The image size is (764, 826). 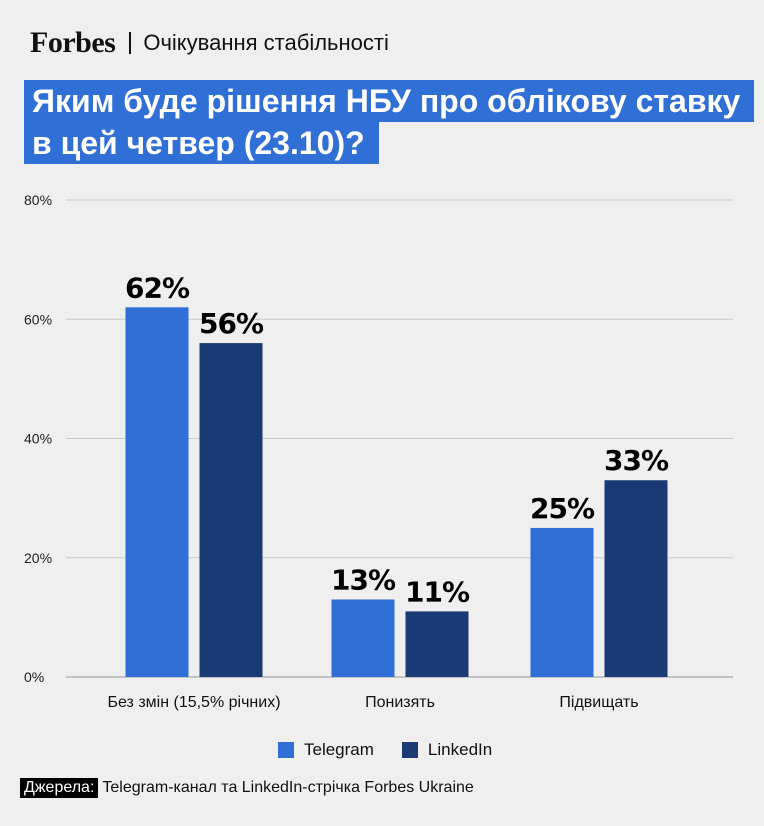 I want to click on source-tag: Джерела:, so click(x=59, y=788).